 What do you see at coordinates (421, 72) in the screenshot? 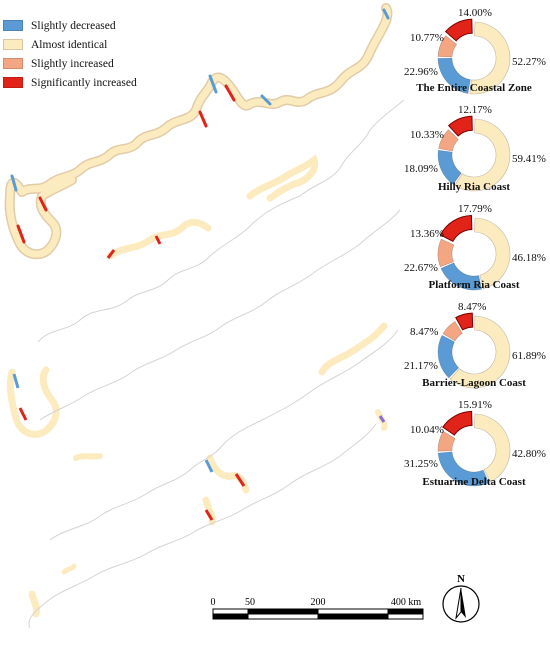
I see `donut-pct-label: 22.96%` at bounding box center [421, 72].